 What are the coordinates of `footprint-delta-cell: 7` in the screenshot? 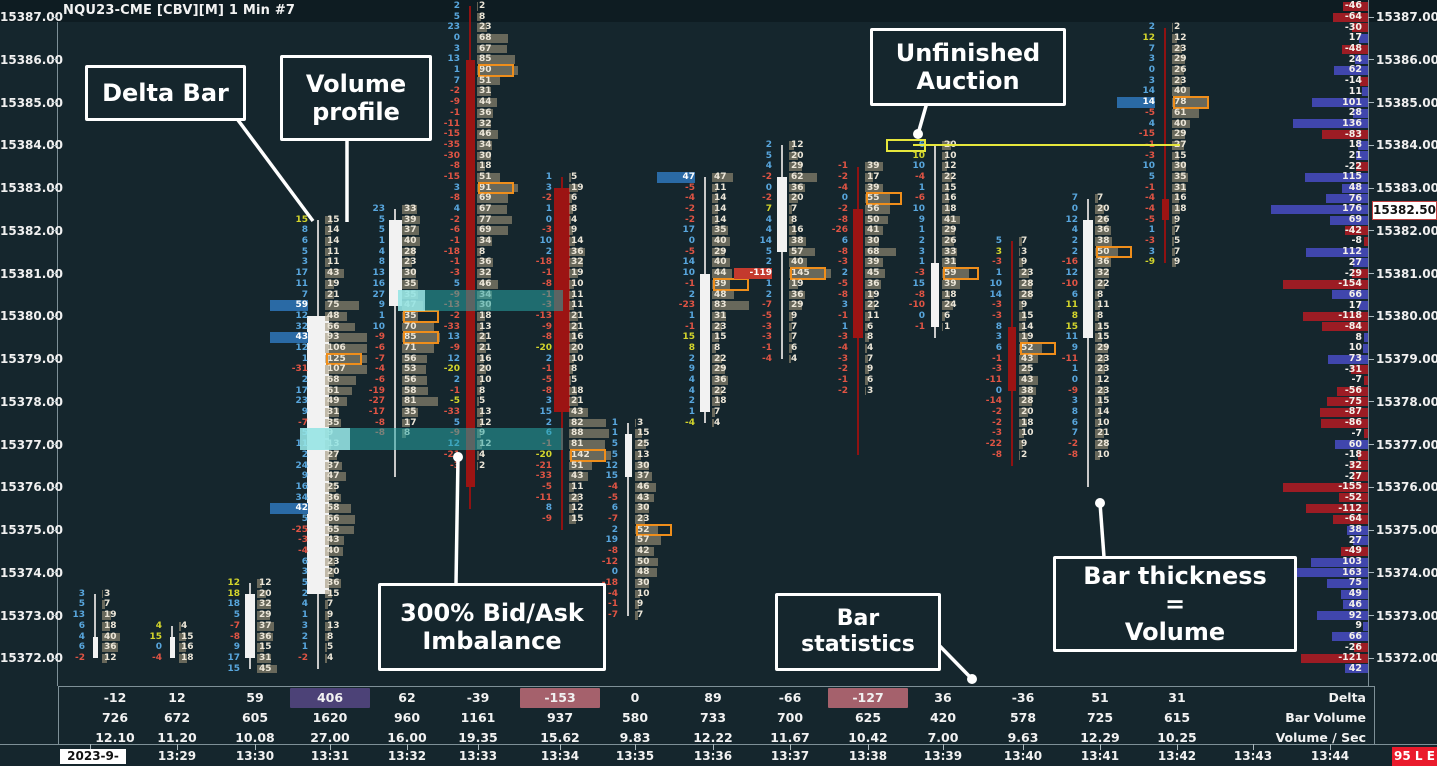 It's located at (1074, 198).